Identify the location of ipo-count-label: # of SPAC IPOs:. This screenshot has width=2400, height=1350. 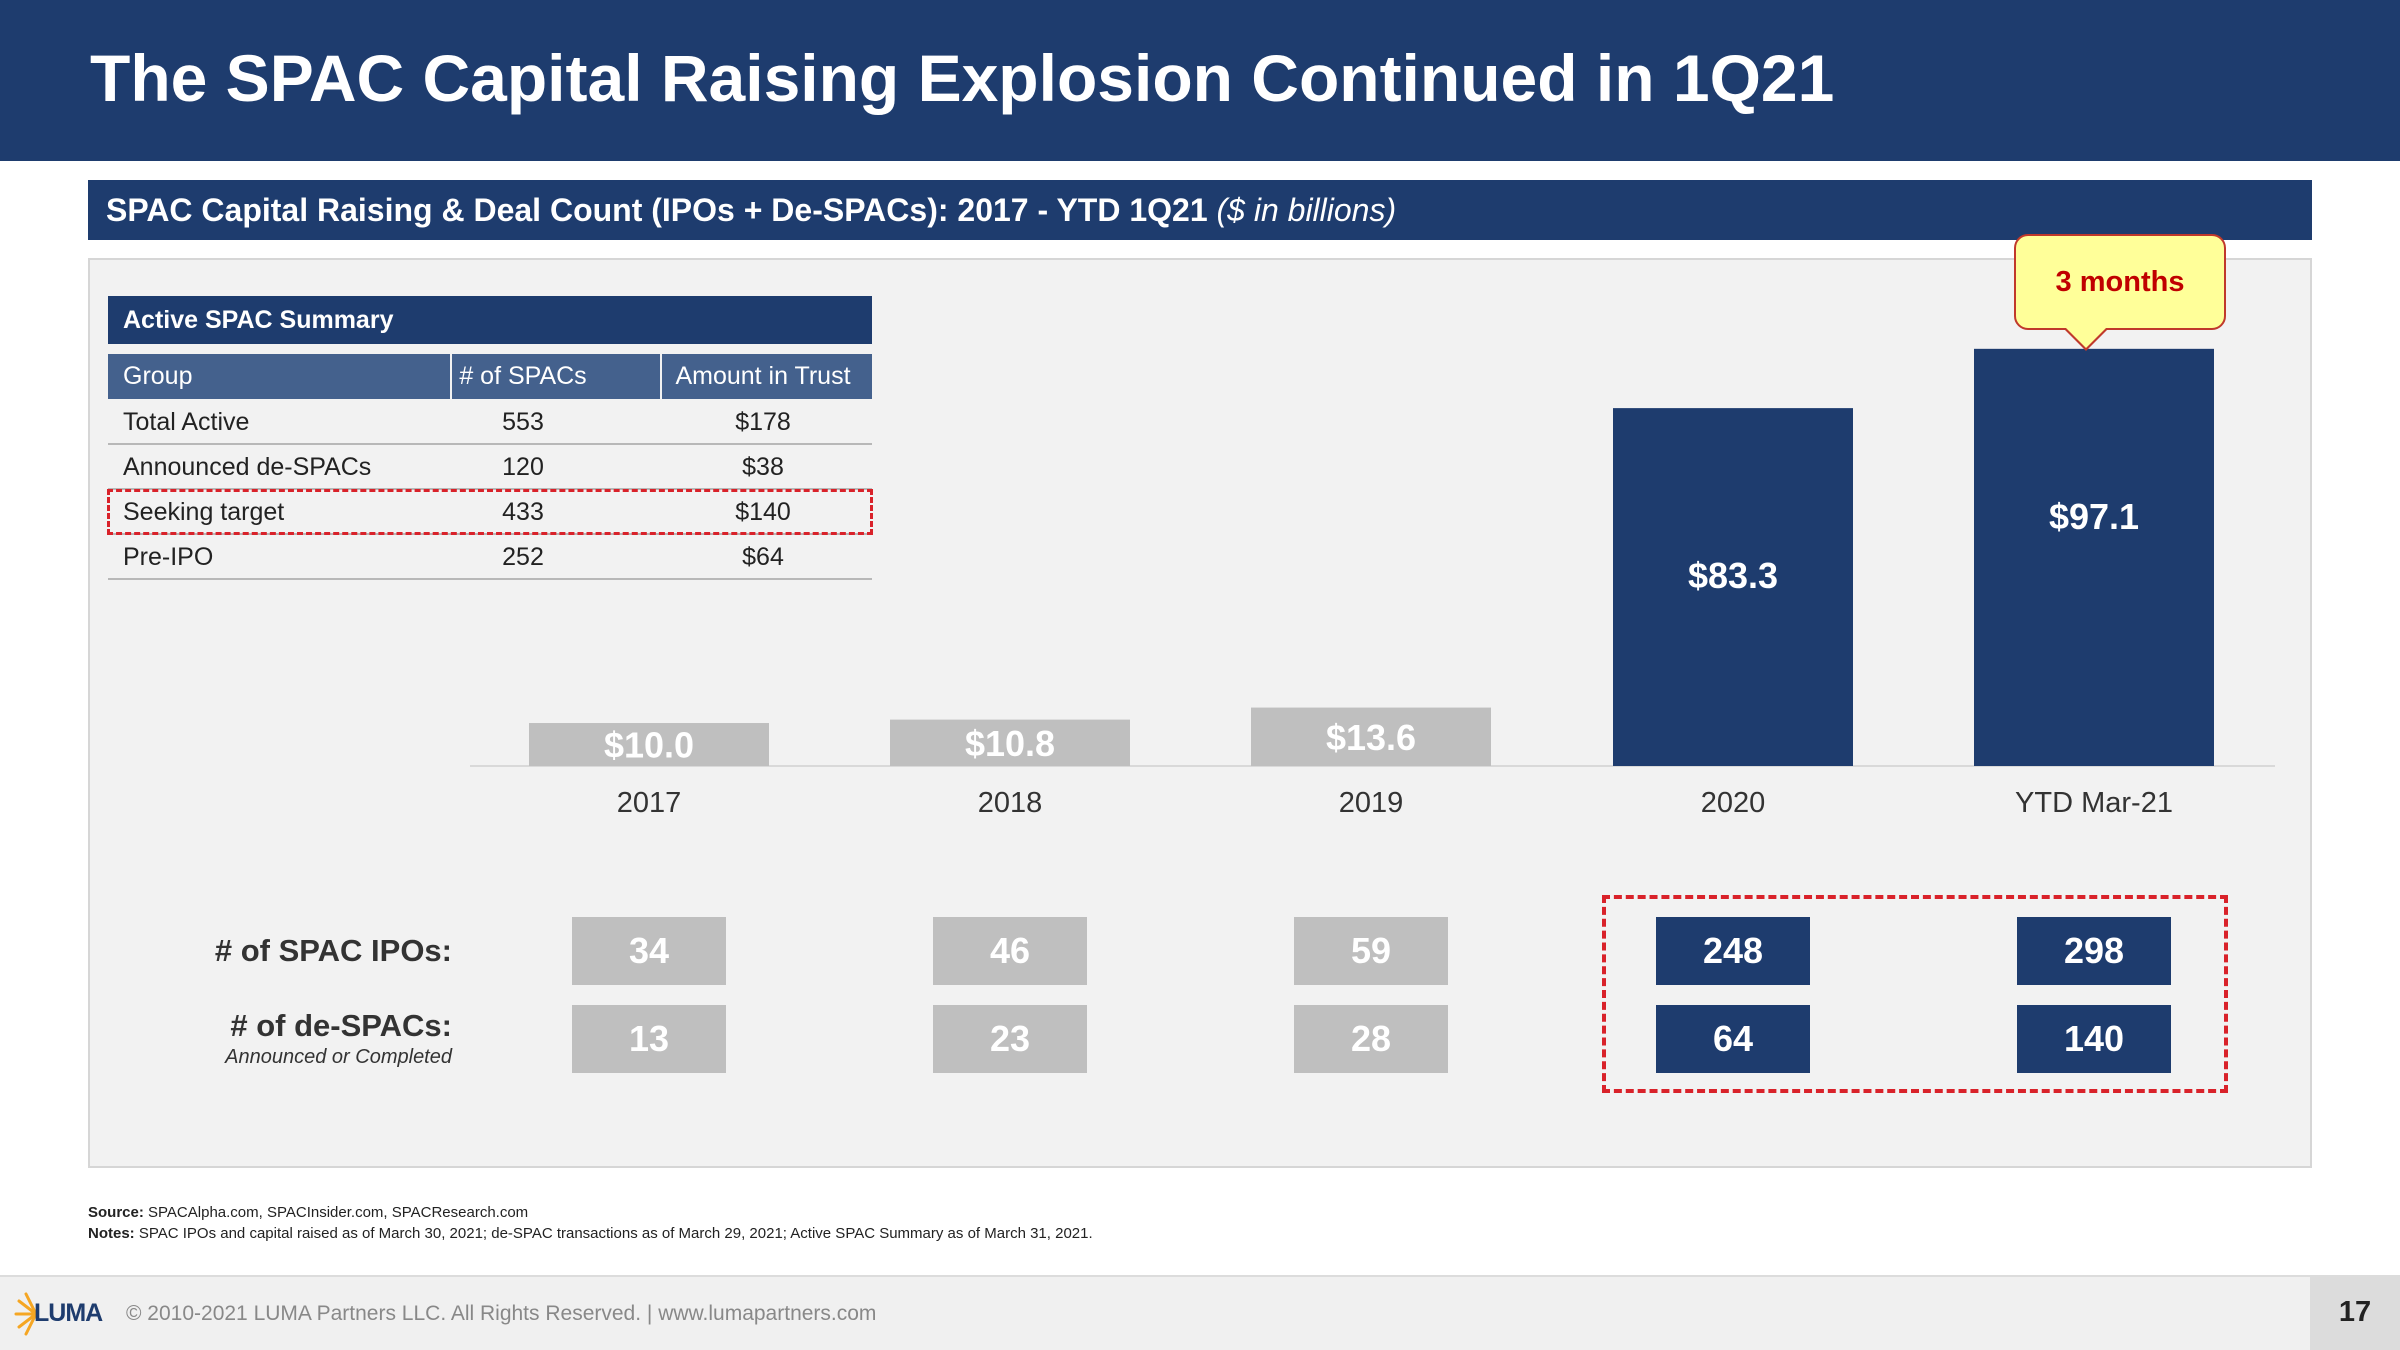
(333, 950).